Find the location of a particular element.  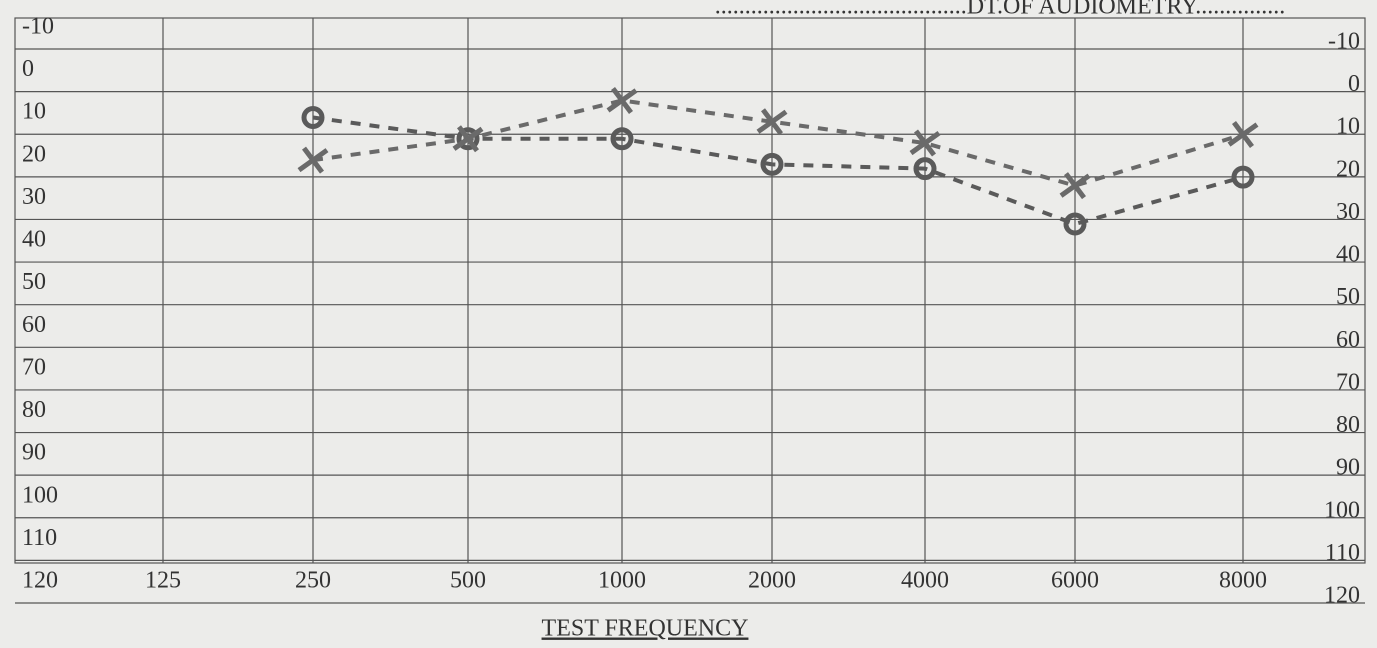

x-tick-label: 125 is located at coordinates (163, 581).